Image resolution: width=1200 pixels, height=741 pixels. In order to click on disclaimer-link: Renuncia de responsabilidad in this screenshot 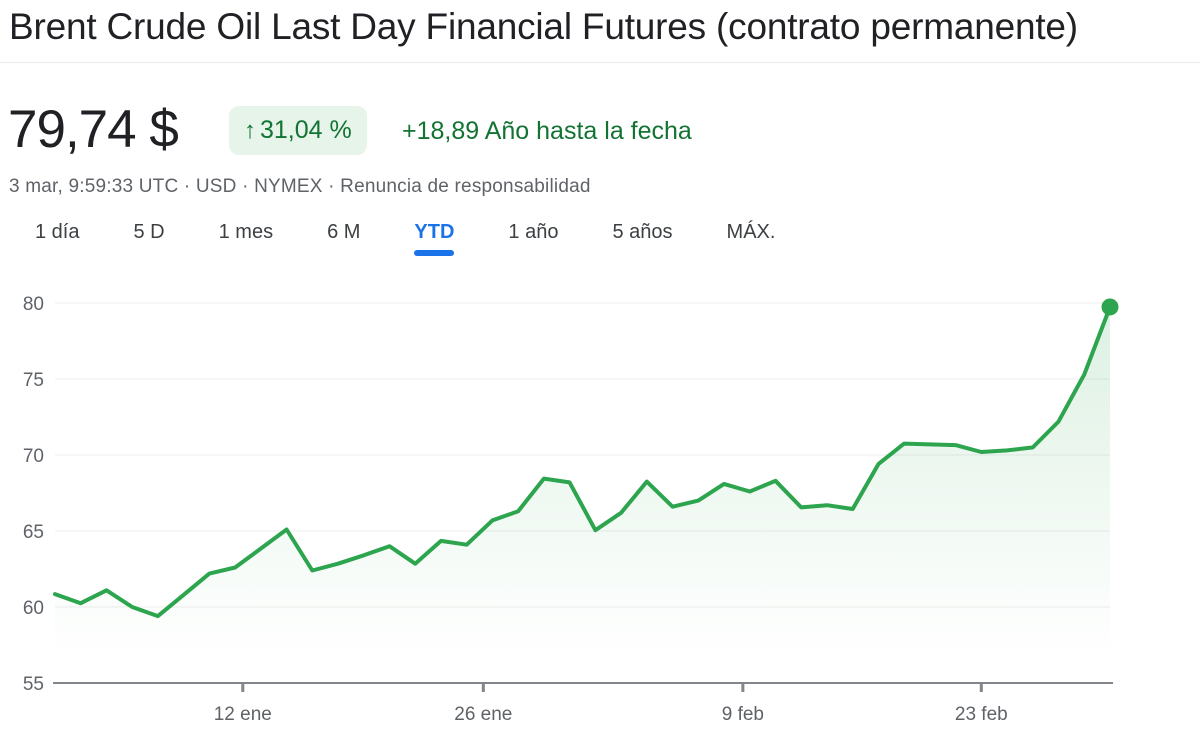, I will do `click(465, 186)`.